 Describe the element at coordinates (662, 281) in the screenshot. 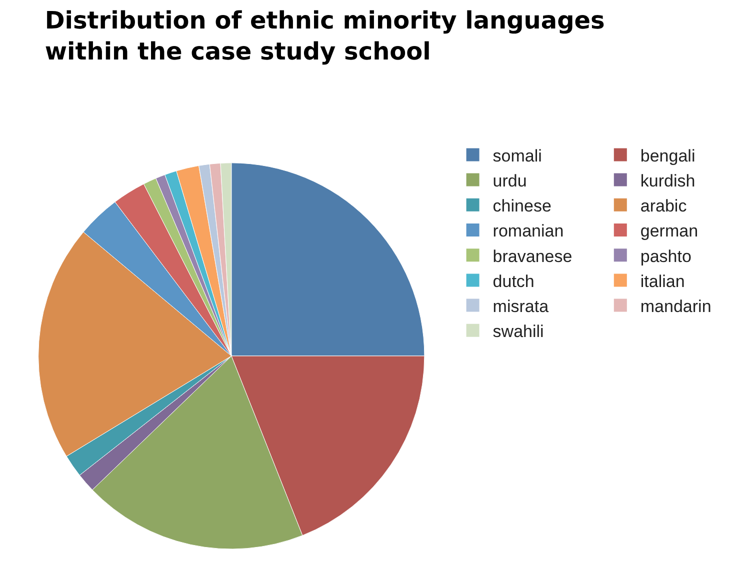

I see `legend-label: italian` at that location.